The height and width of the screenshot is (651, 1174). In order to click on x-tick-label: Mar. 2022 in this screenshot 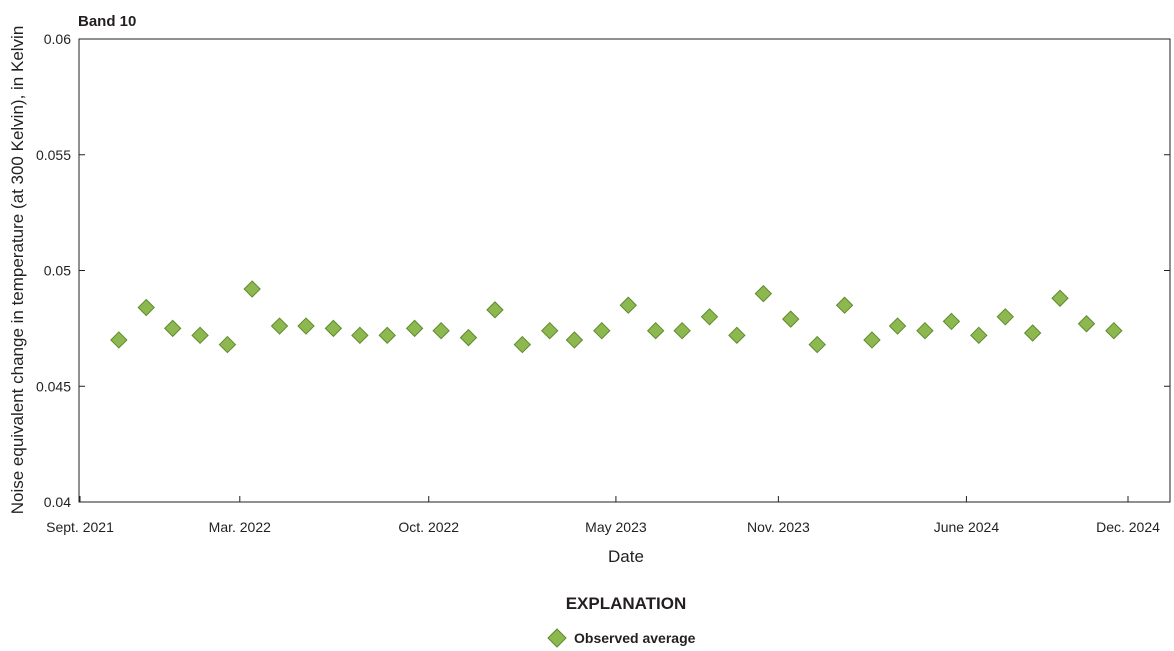, I will do `click(240, 527)`.